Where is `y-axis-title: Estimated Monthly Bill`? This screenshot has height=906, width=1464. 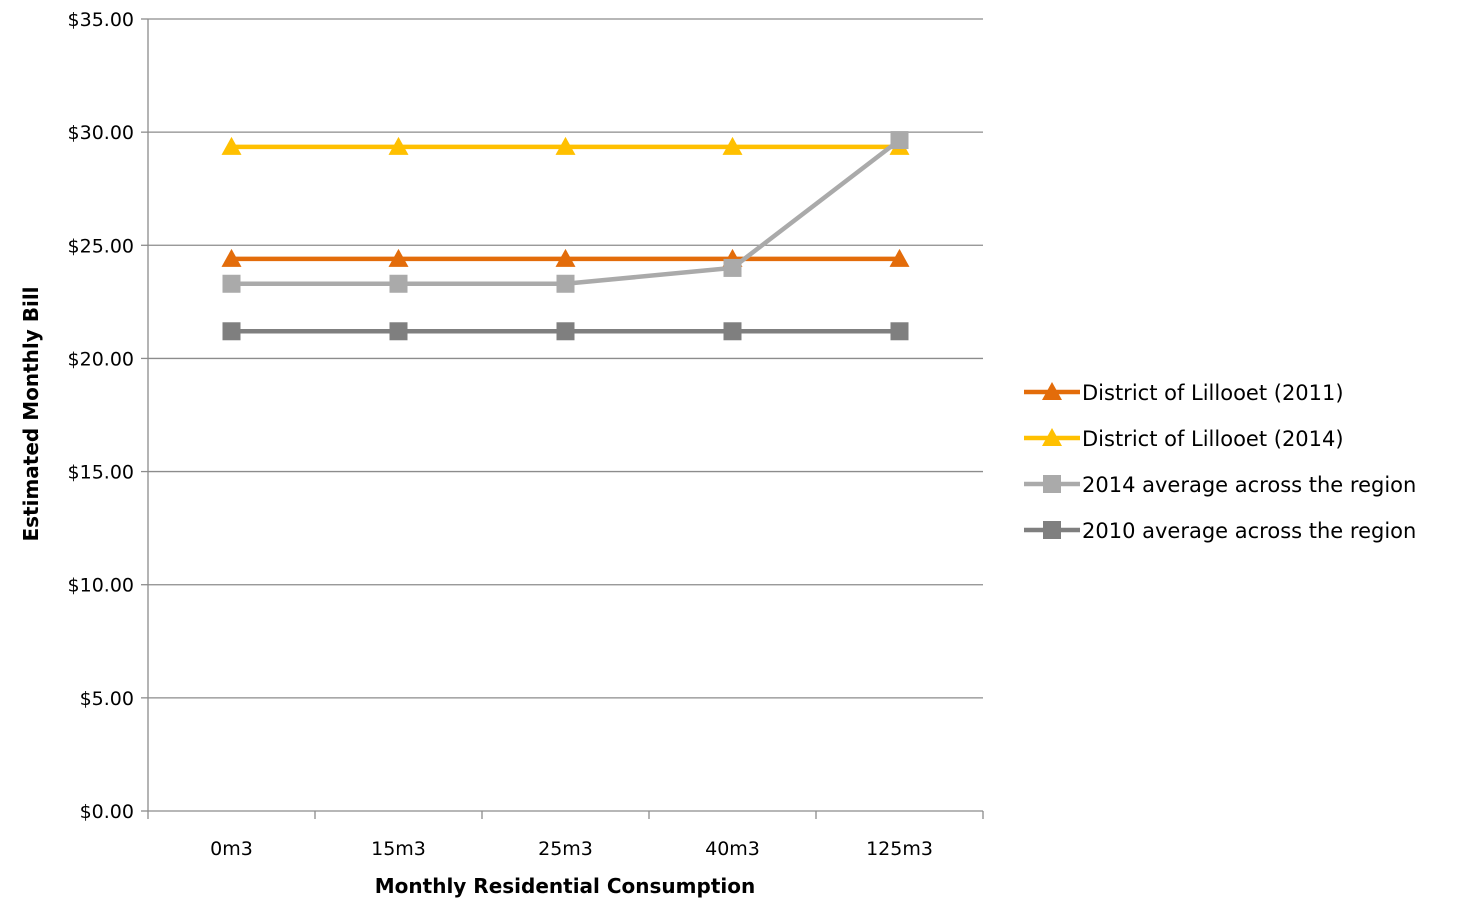 y-axis-title: Estimated Monthly Bill is located at coordinates (31, 413).